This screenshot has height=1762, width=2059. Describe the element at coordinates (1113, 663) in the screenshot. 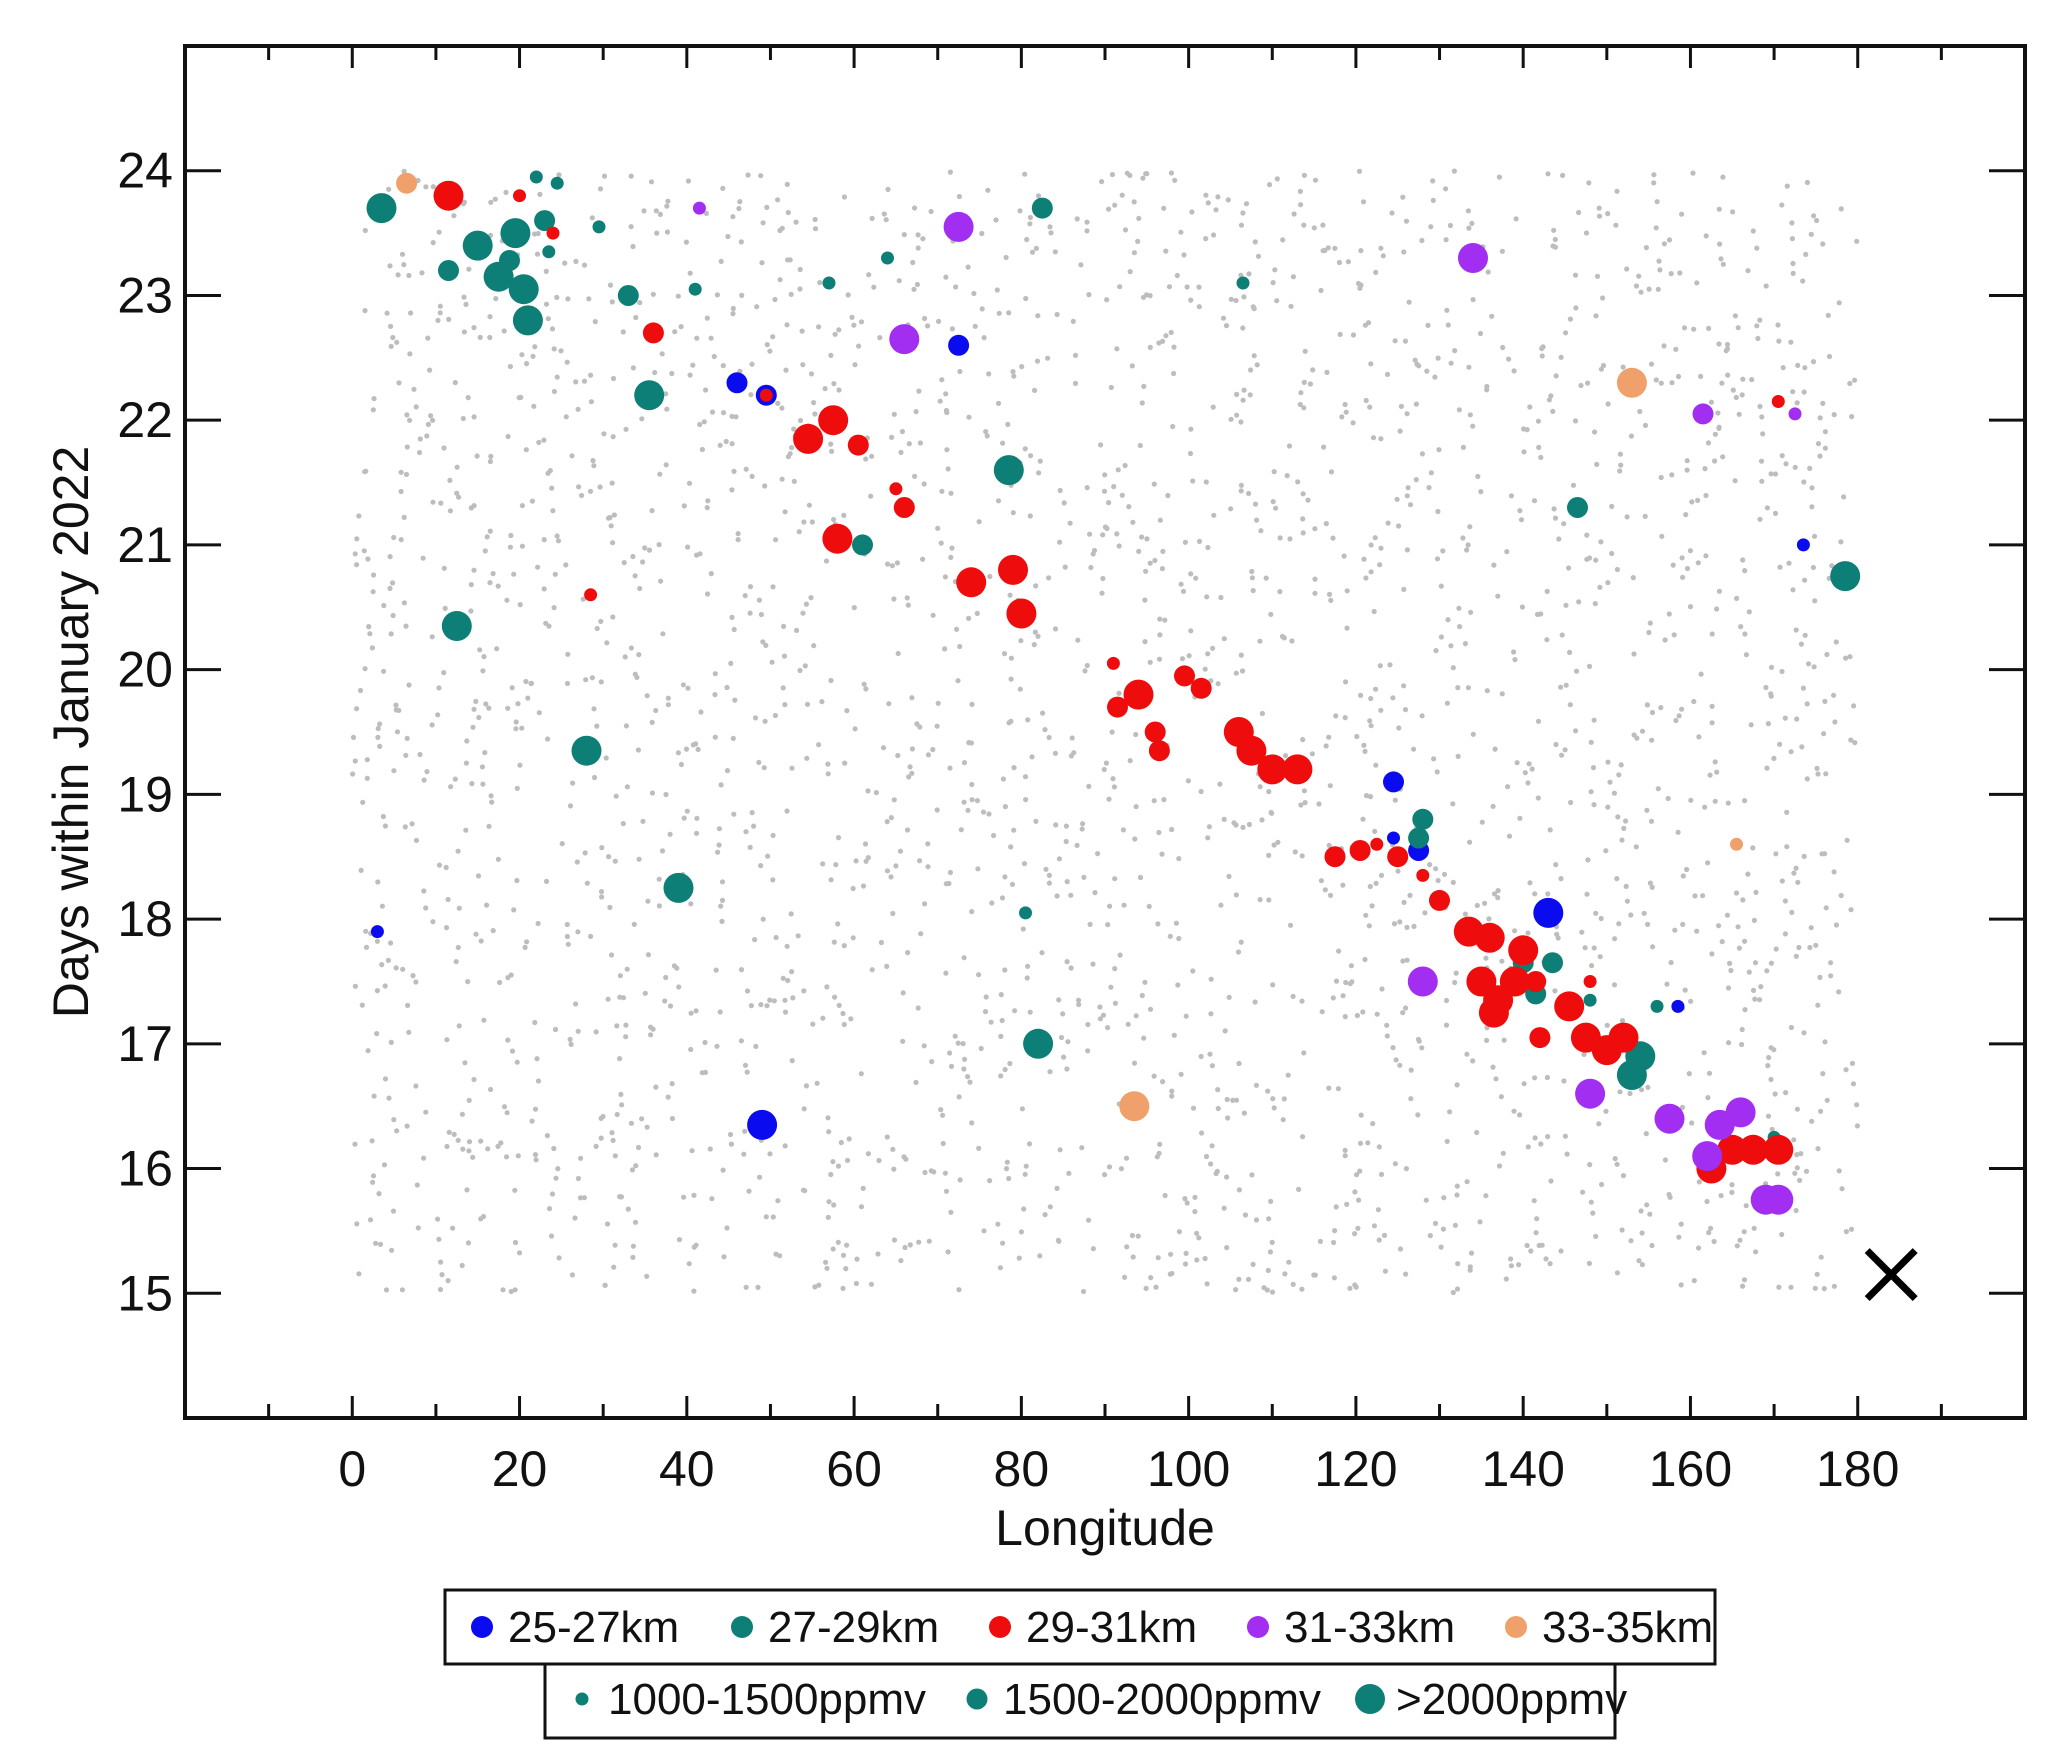

I see `data-point-29-31km` at that location.